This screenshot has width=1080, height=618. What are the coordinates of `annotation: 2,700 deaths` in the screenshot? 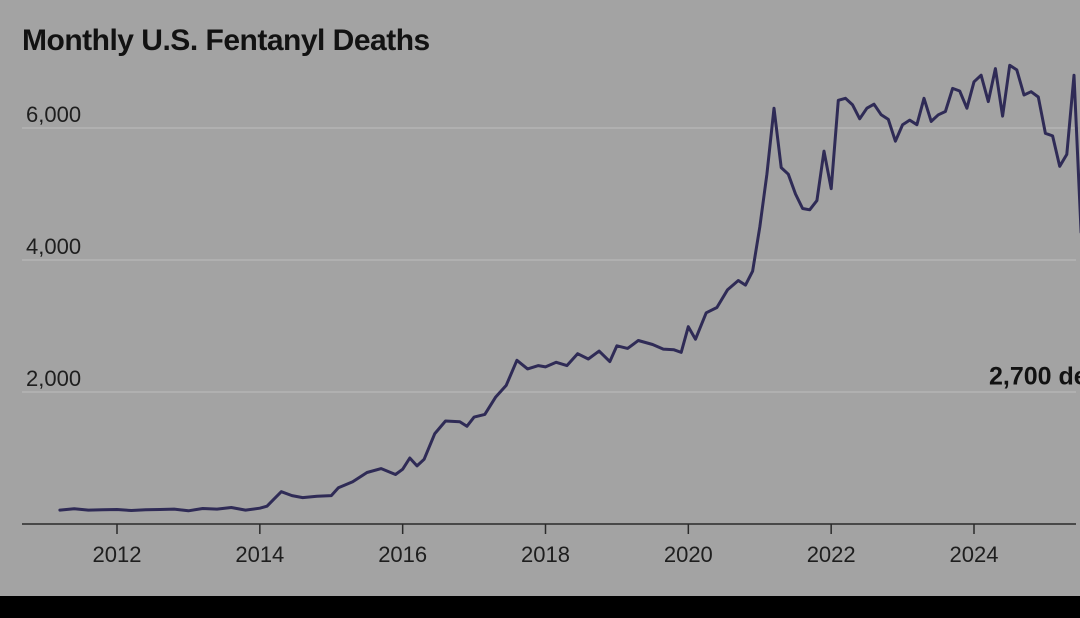 It's located at (1034, 376).